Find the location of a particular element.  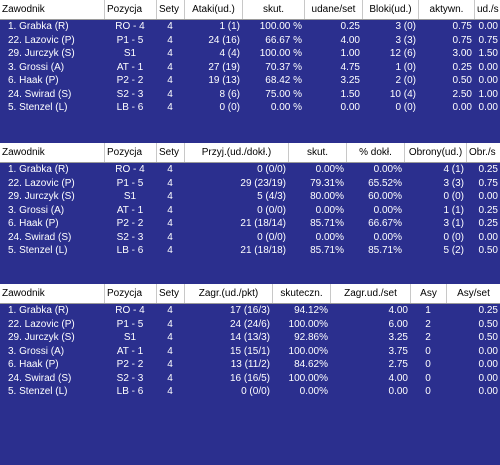

digs-cell: 3 (3) is located at coordinates (453, 183).